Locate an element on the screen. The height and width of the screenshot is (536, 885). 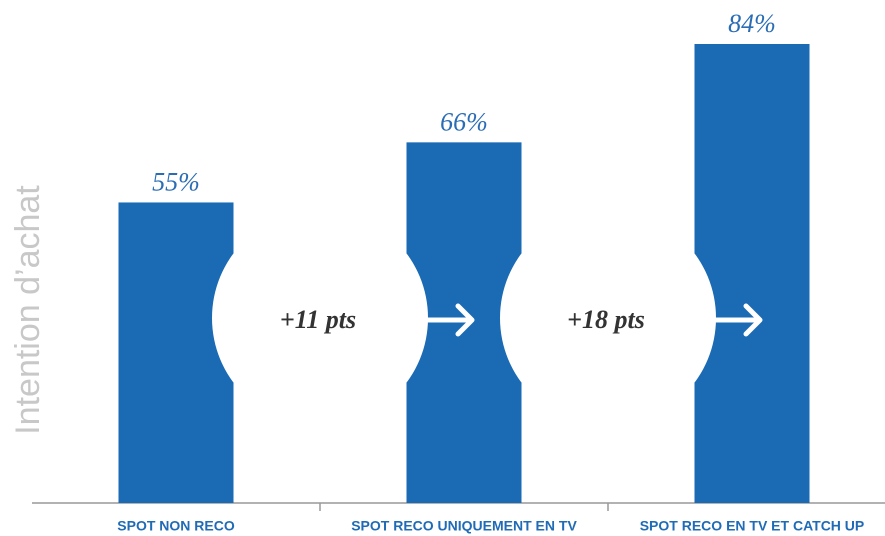
annotation: +11 pts is located at coordinates (318, 319).